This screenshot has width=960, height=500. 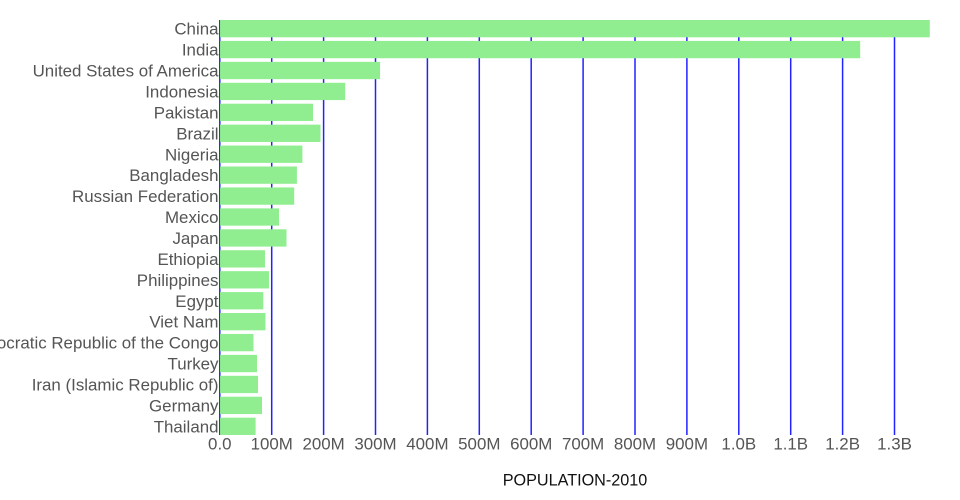 I want to click on svg-text: Mexico, so click(x=192, y=217).